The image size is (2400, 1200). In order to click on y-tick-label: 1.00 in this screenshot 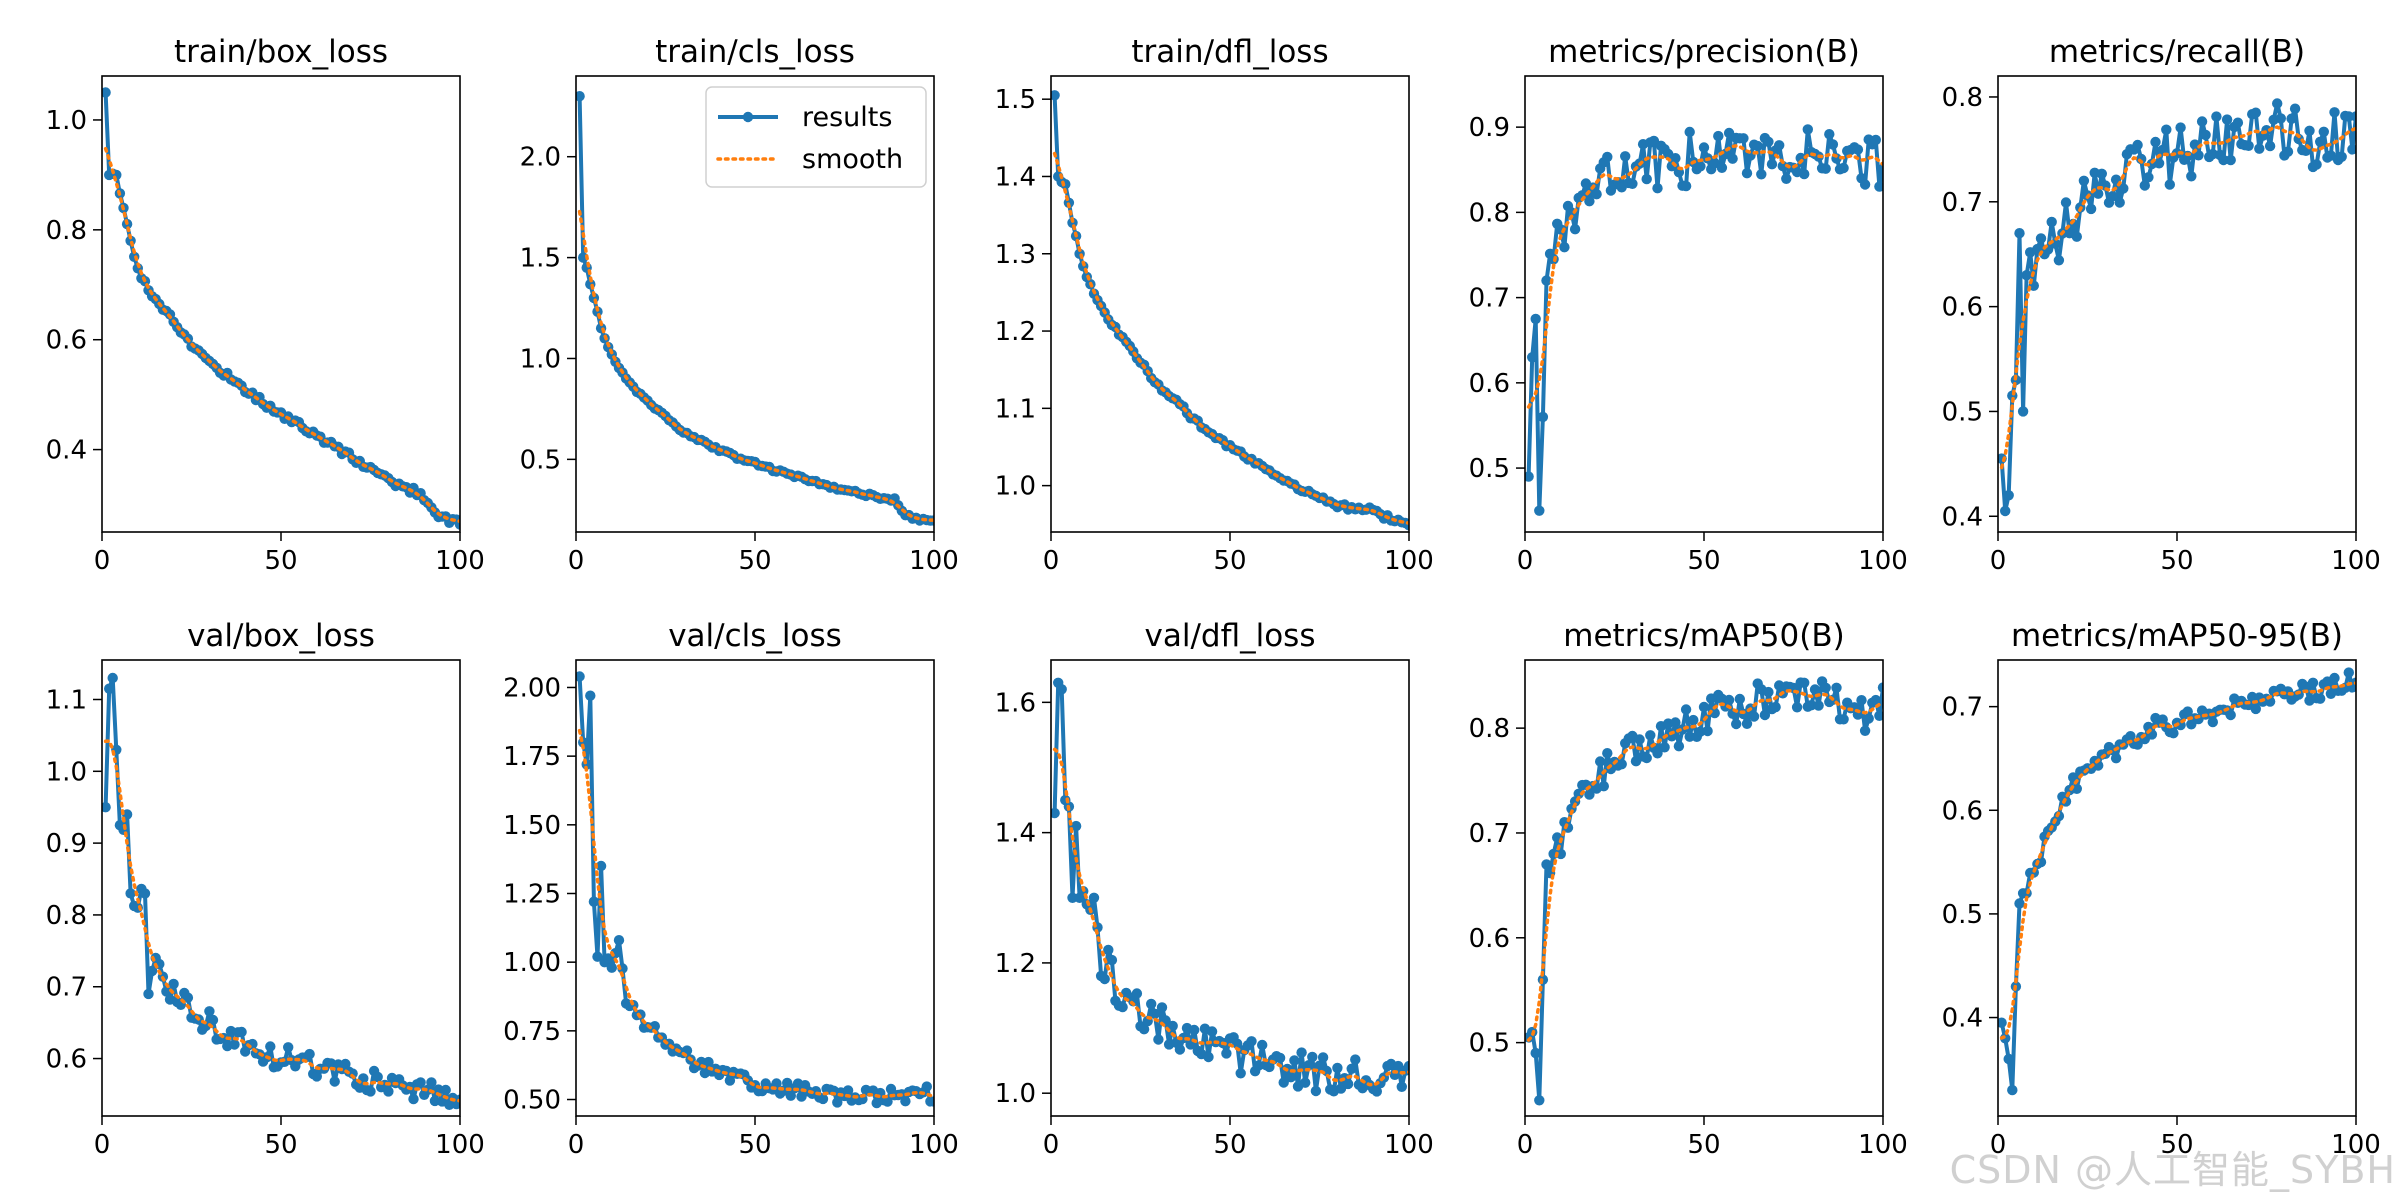, I will do `click(532, 963)`.